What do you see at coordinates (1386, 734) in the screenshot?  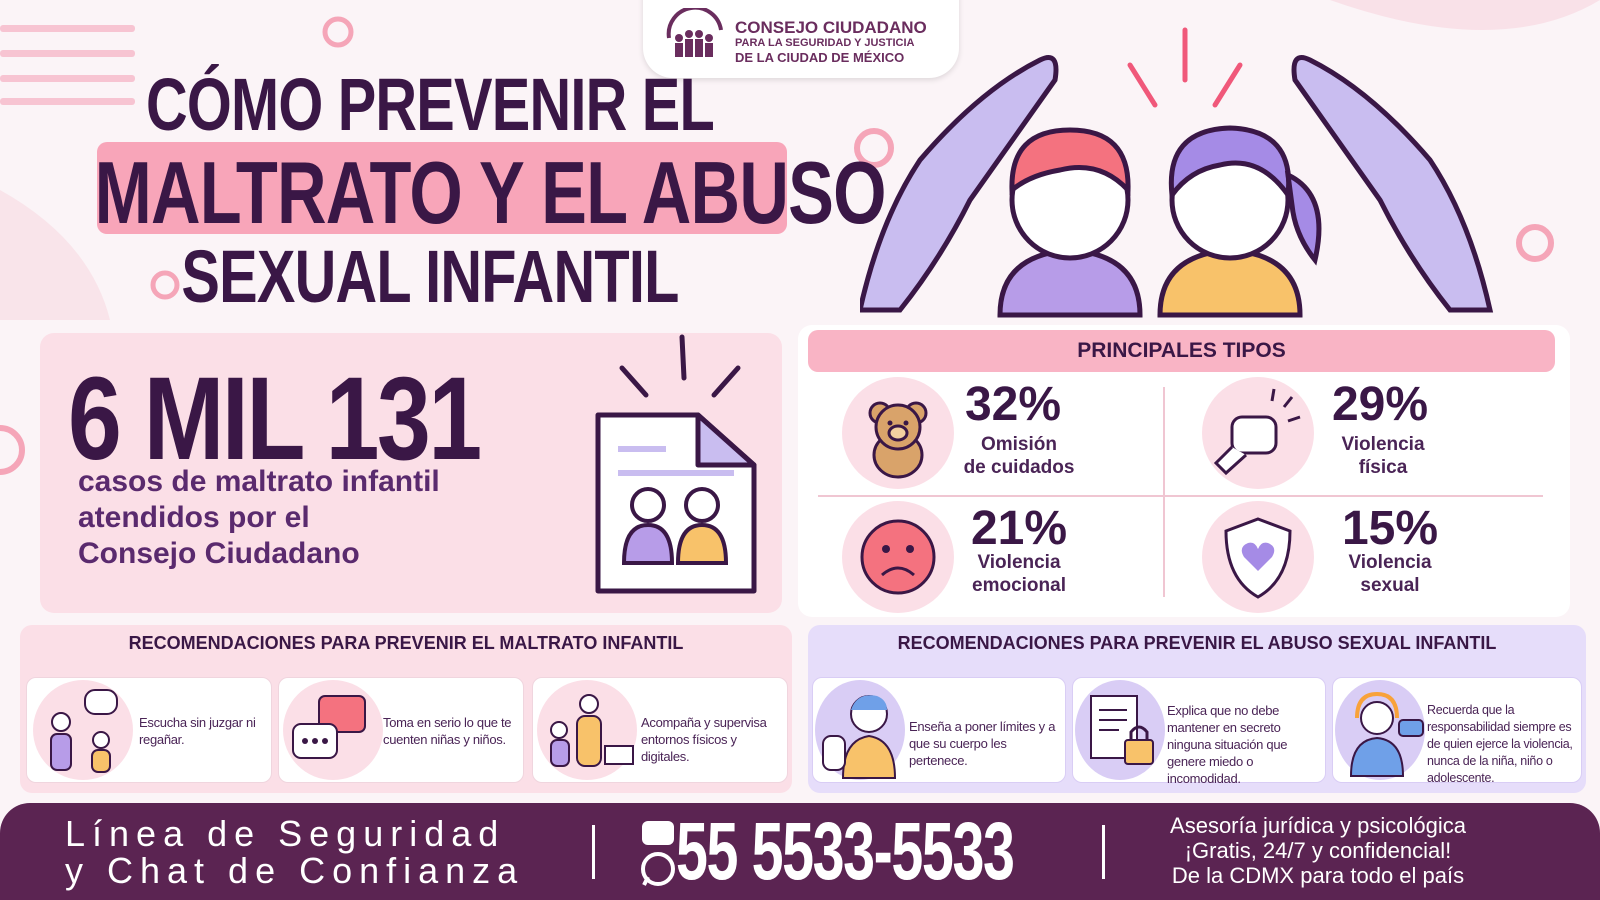 I see `helpline-icon` at bounding box center [1386, 734].